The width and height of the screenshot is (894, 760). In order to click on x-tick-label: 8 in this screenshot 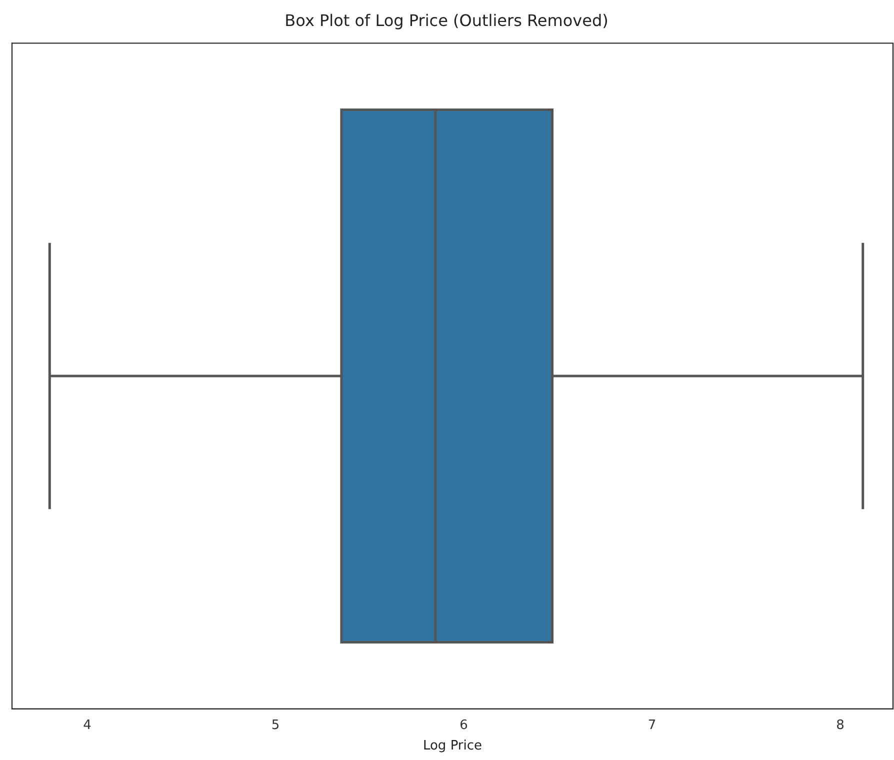, I will do `click(840, 725)`.